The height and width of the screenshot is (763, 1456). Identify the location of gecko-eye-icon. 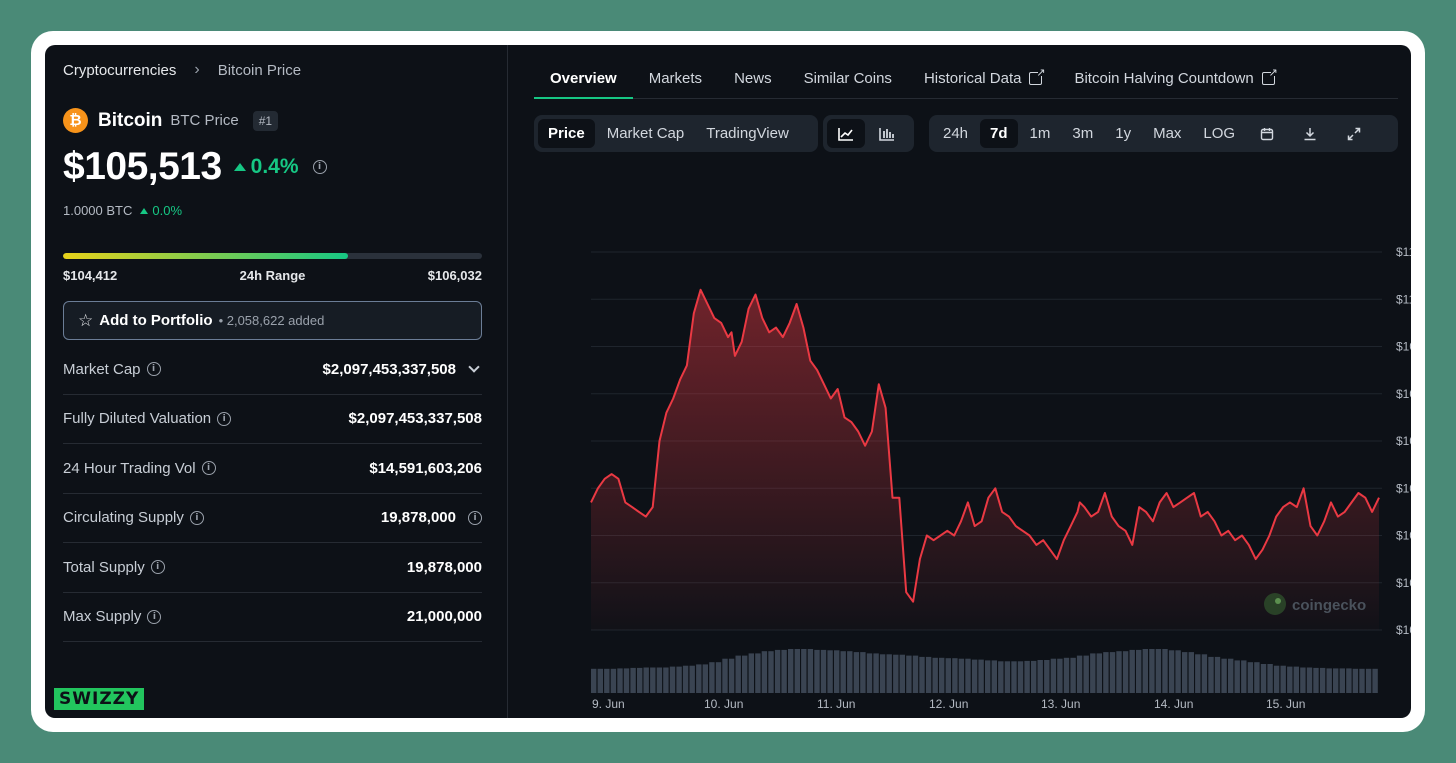
(1278, 601).